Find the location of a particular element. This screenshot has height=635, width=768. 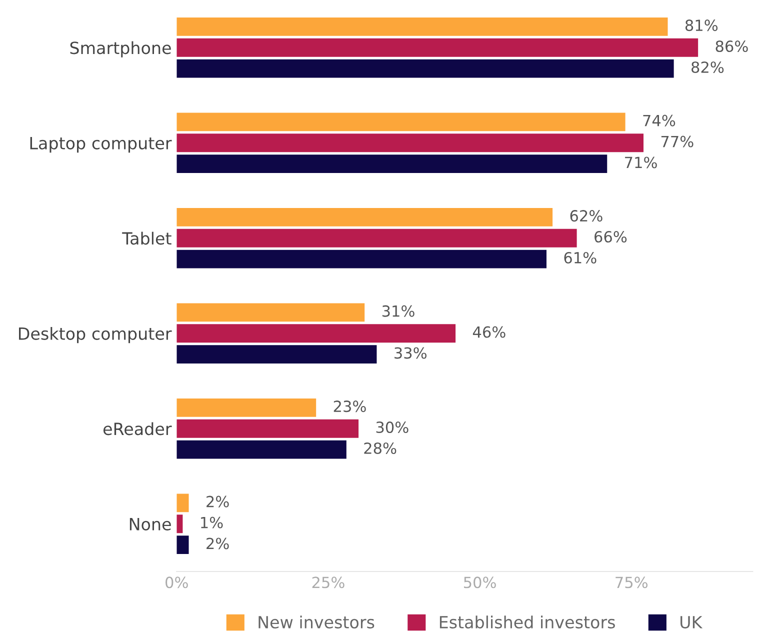

data-label: 81% is located at coordinates (701, 26).